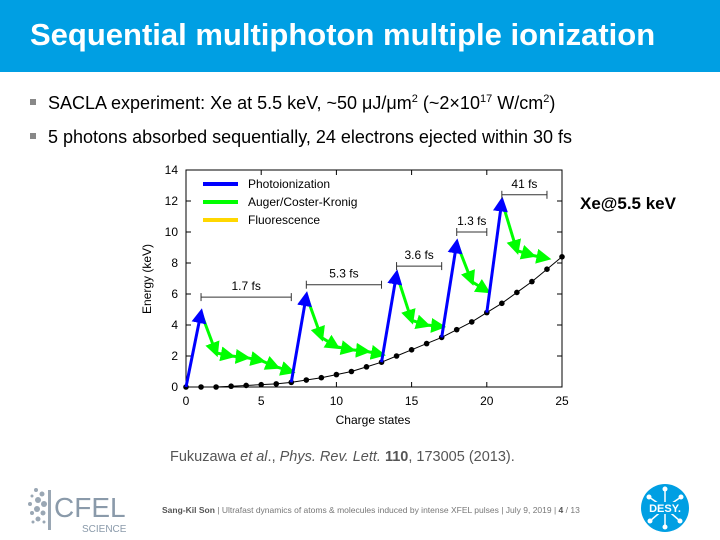 This screenshot has height=540, width=720. What do you see at coordinates (412, 401) in the screenshot?
I see `x-tick-label: 15` at bounding box center [412, 401].